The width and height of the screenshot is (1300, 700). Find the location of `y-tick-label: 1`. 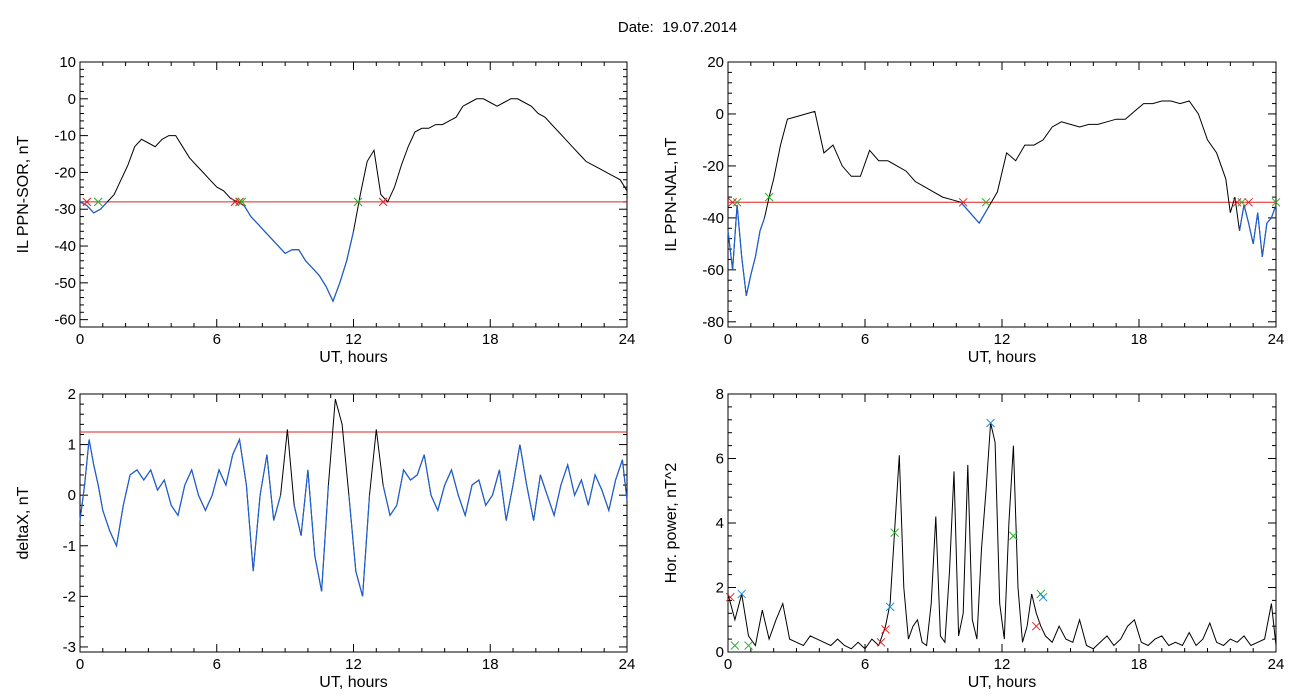

y-tick-label: 1 is located at coordinates (72, 445).